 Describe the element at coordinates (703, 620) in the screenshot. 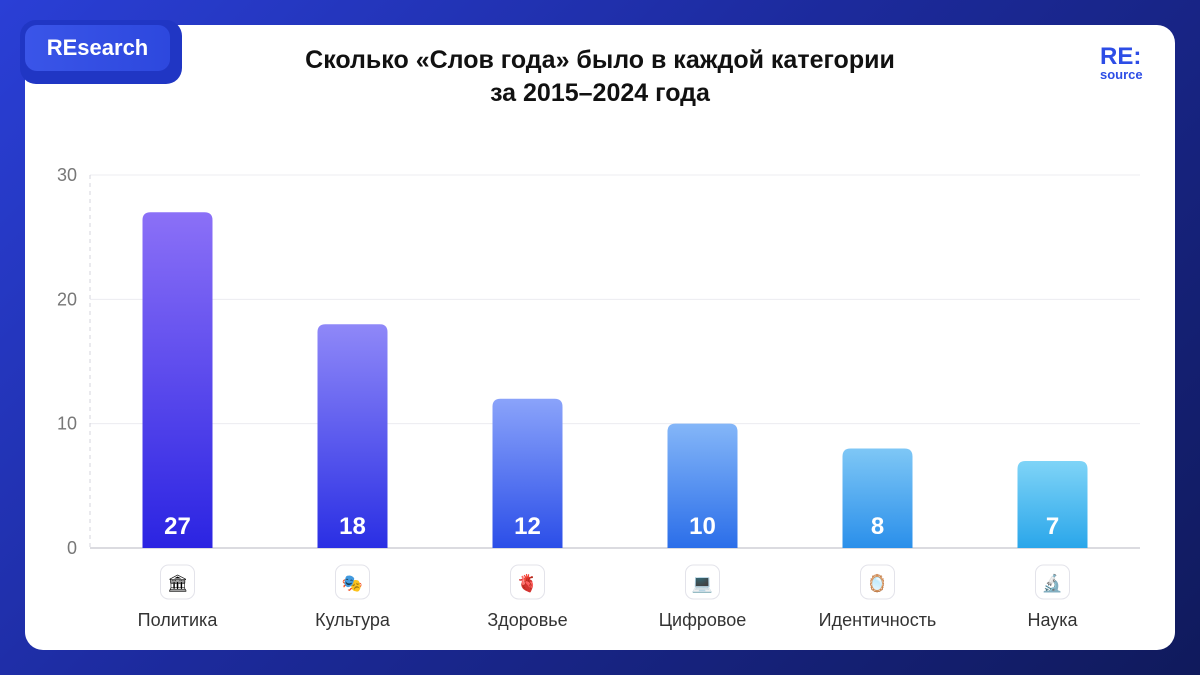

I see `category-label: Цифровое` at that location.